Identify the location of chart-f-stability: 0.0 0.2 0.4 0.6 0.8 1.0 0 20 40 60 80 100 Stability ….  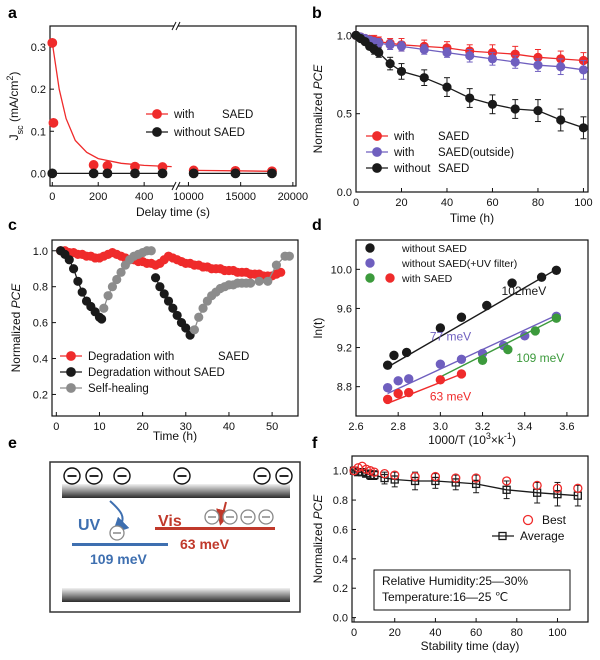
(450, 554).